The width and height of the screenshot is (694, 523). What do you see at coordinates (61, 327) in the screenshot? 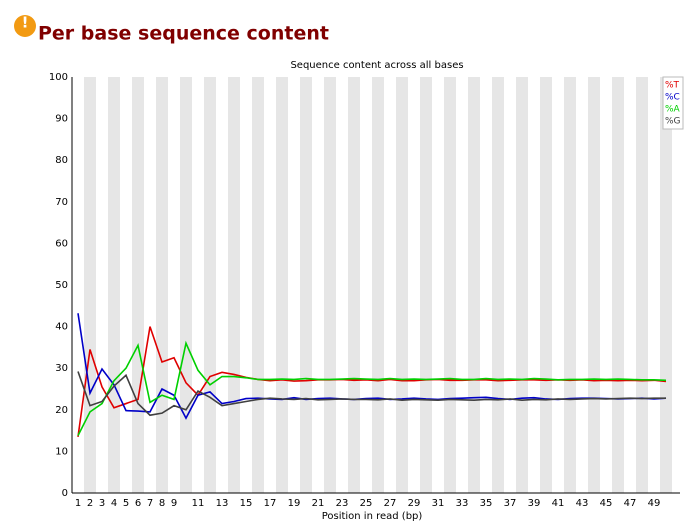
I see `y-tick-label: 40` at bounding box center [61, 327].